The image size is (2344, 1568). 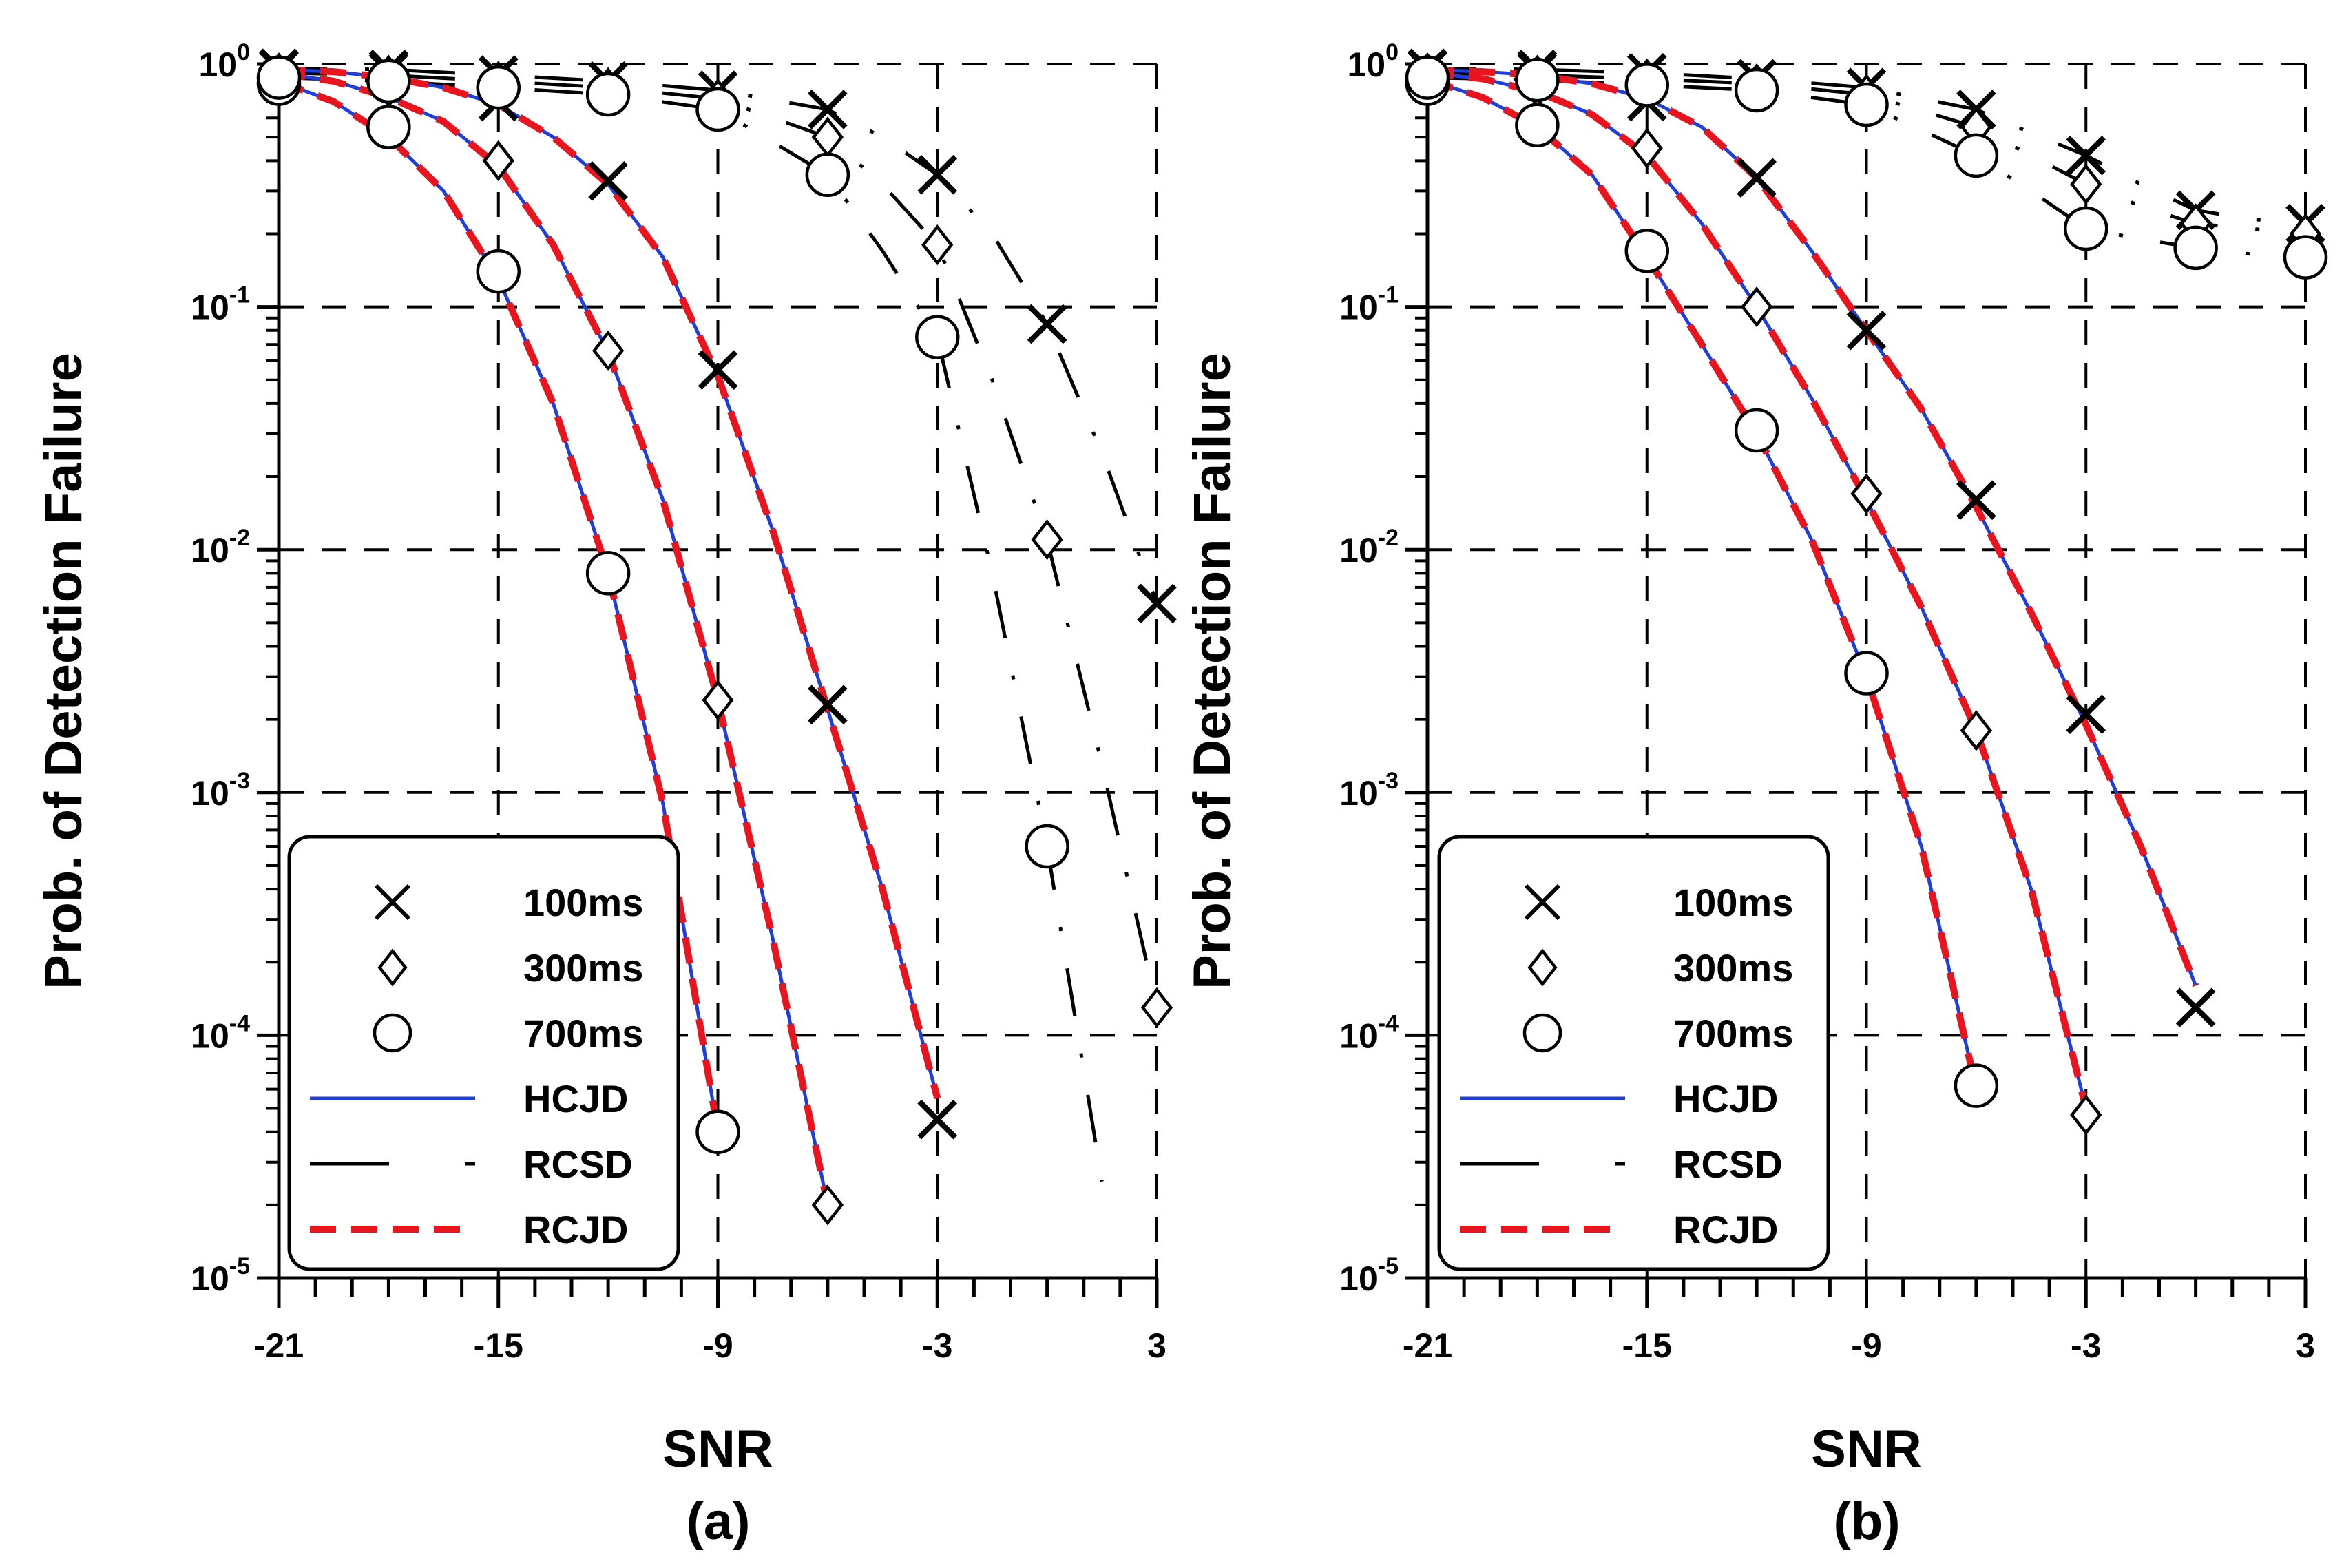 I want to click on x-axis-title: SNR, so click(x=717, y=1449).